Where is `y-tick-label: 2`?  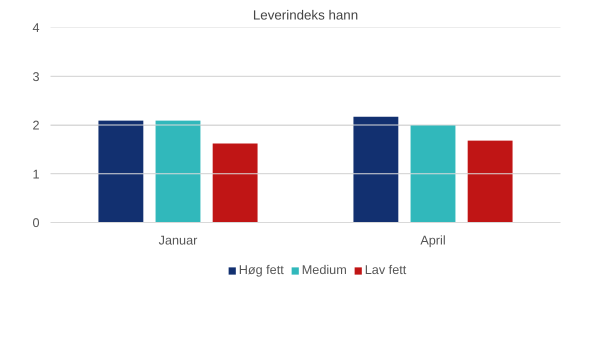 y-tick-label: 2 is located at coordinates (36, 125).